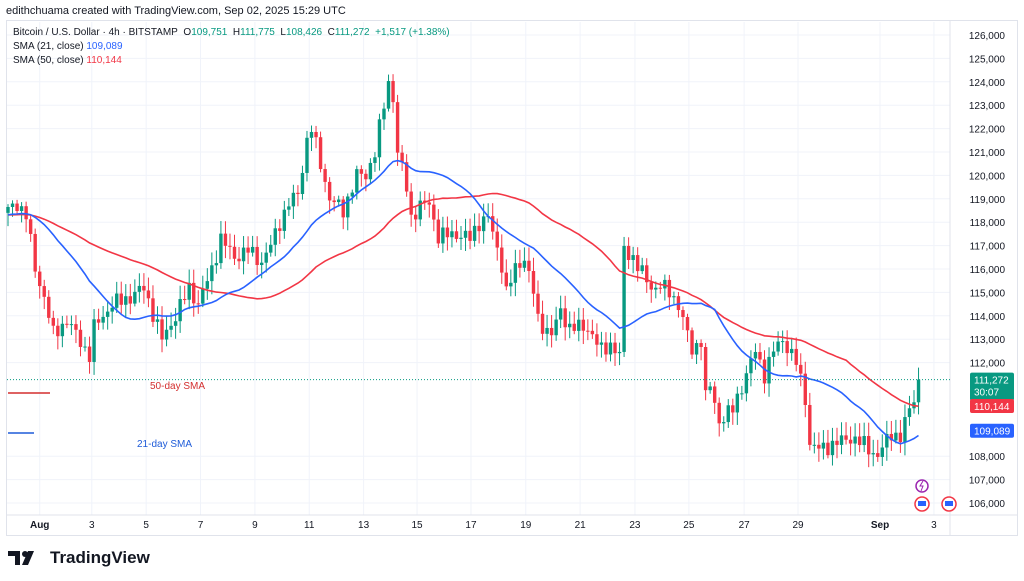  What do you see at coordinates (988, 223) in the screenshot?
I see `y-tick-label: 118,000` at bounding box center [988, 223].